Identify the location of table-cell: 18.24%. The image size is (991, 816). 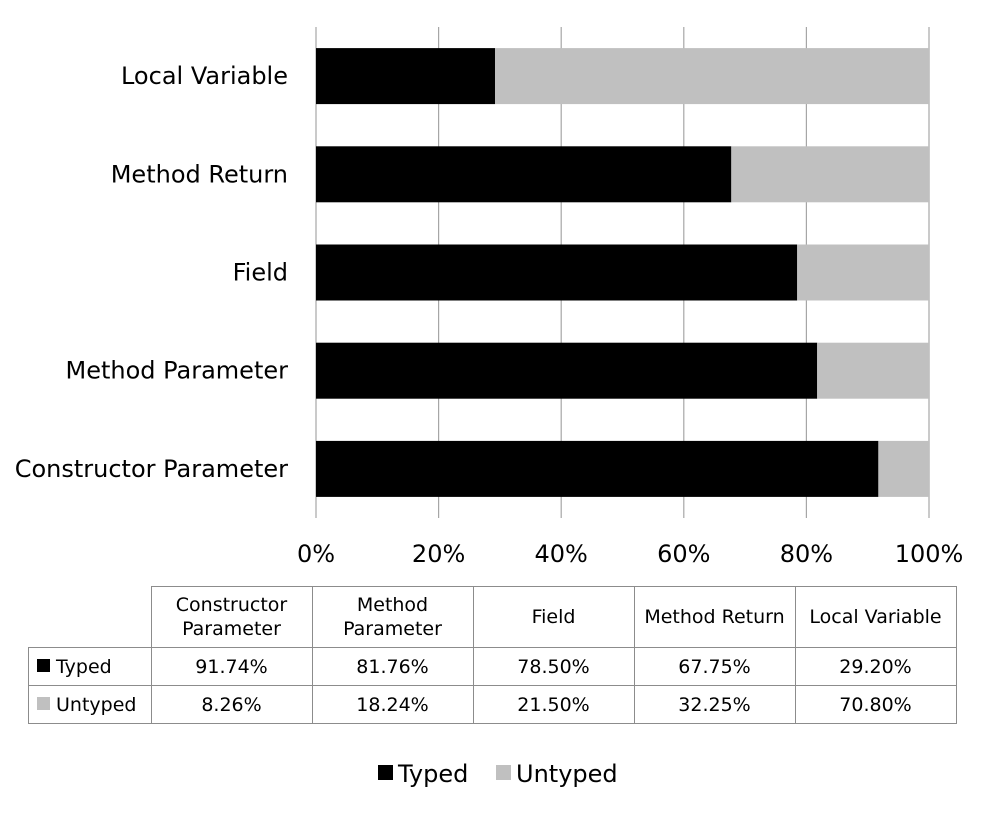
(392, 704).